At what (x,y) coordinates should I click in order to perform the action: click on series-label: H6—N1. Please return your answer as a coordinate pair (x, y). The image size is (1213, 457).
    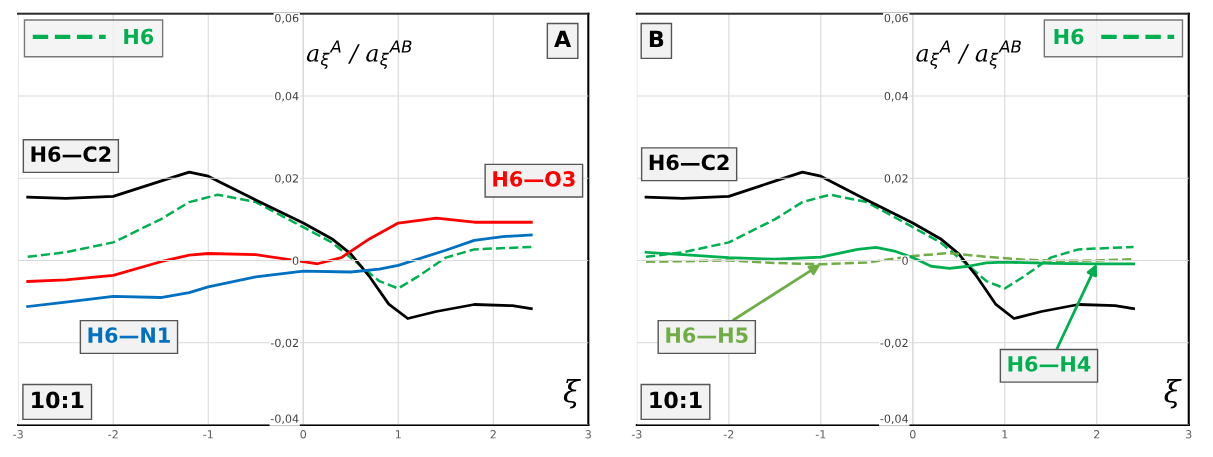
    Looking at the image, I should click on (129, 335).